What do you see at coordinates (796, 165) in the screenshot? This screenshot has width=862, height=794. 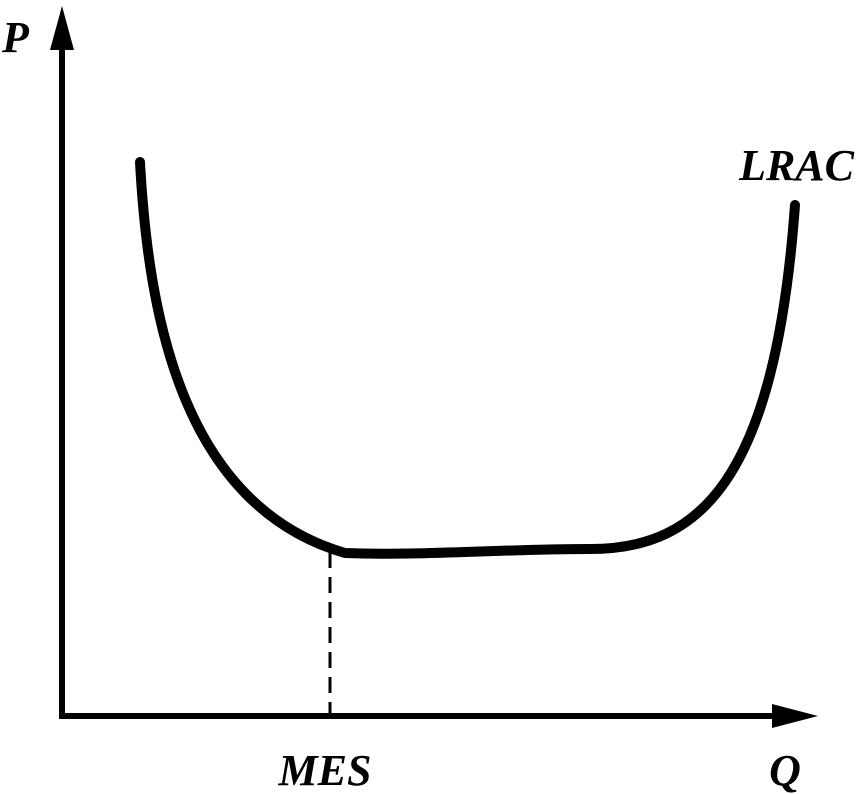 I see `curve-label: LRAC` at bounding box center [796, 165].